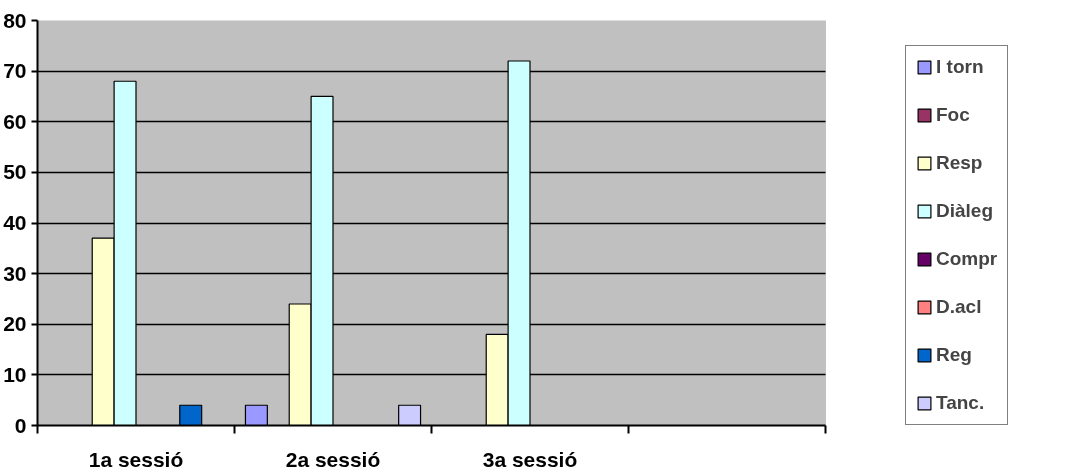 This screenshot has height=475, width=1083. Describe the element at coordinates (333, 459) in the screenshot. I see `x-tick-label: 2a sessió` at that location.